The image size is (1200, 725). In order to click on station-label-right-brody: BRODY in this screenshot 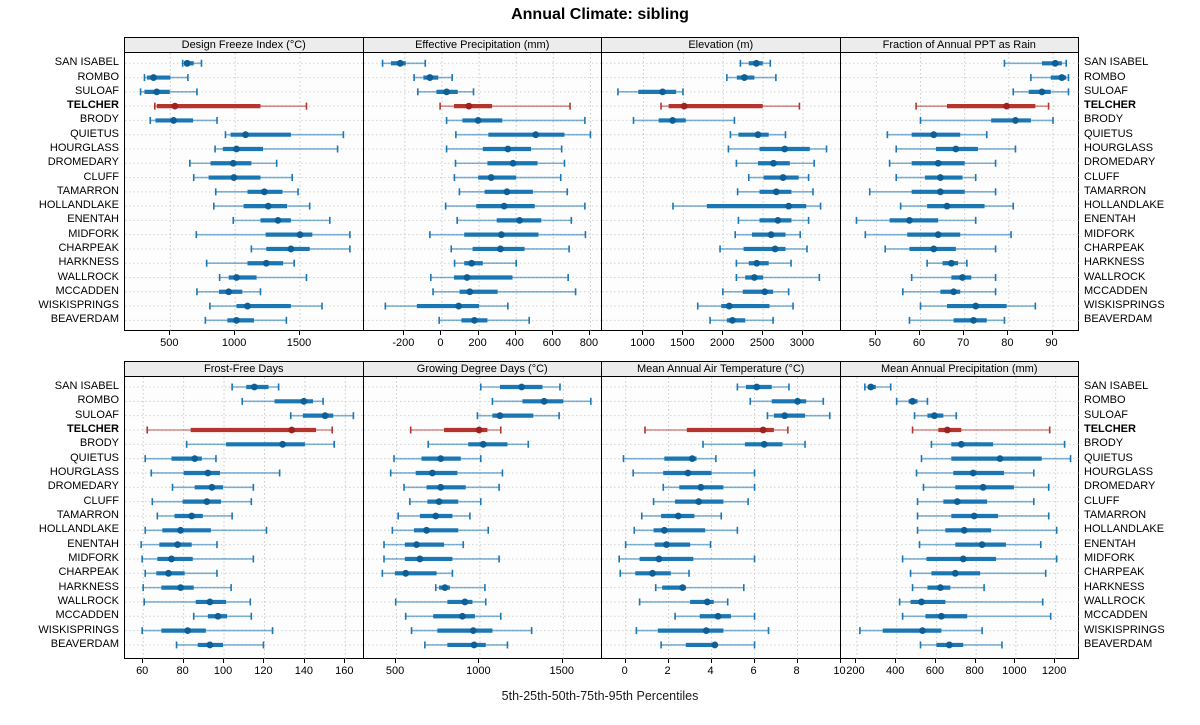, I will do `click(1104, 119)`.